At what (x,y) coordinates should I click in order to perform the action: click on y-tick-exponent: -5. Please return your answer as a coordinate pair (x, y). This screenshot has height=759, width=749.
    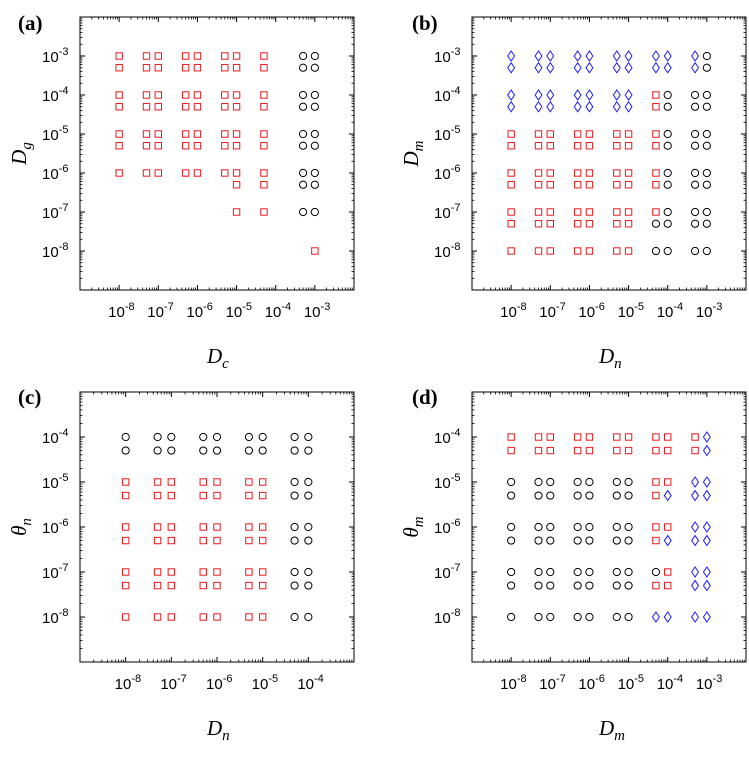
    Looking at the image, I should click on (456, 478).